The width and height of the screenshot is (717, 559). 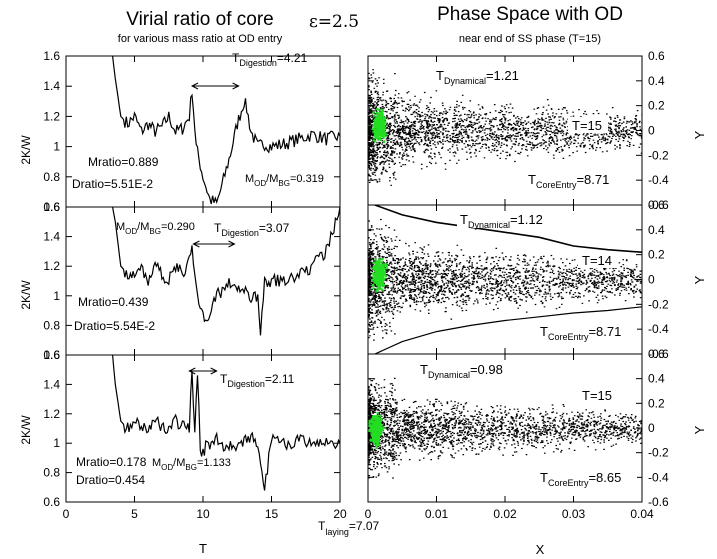 I want to click on x-tick-label: 0.02, so click(x=505, y=514).